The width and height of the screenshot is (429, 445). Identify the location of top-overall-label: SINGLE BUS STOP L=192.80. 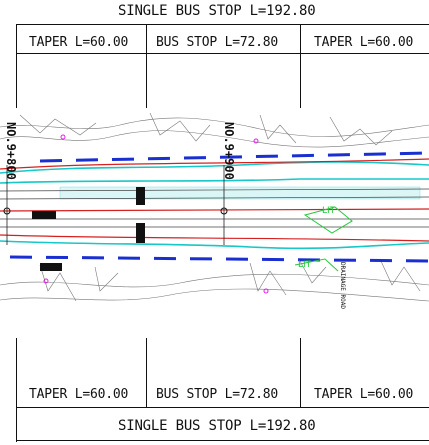
(217, 11).